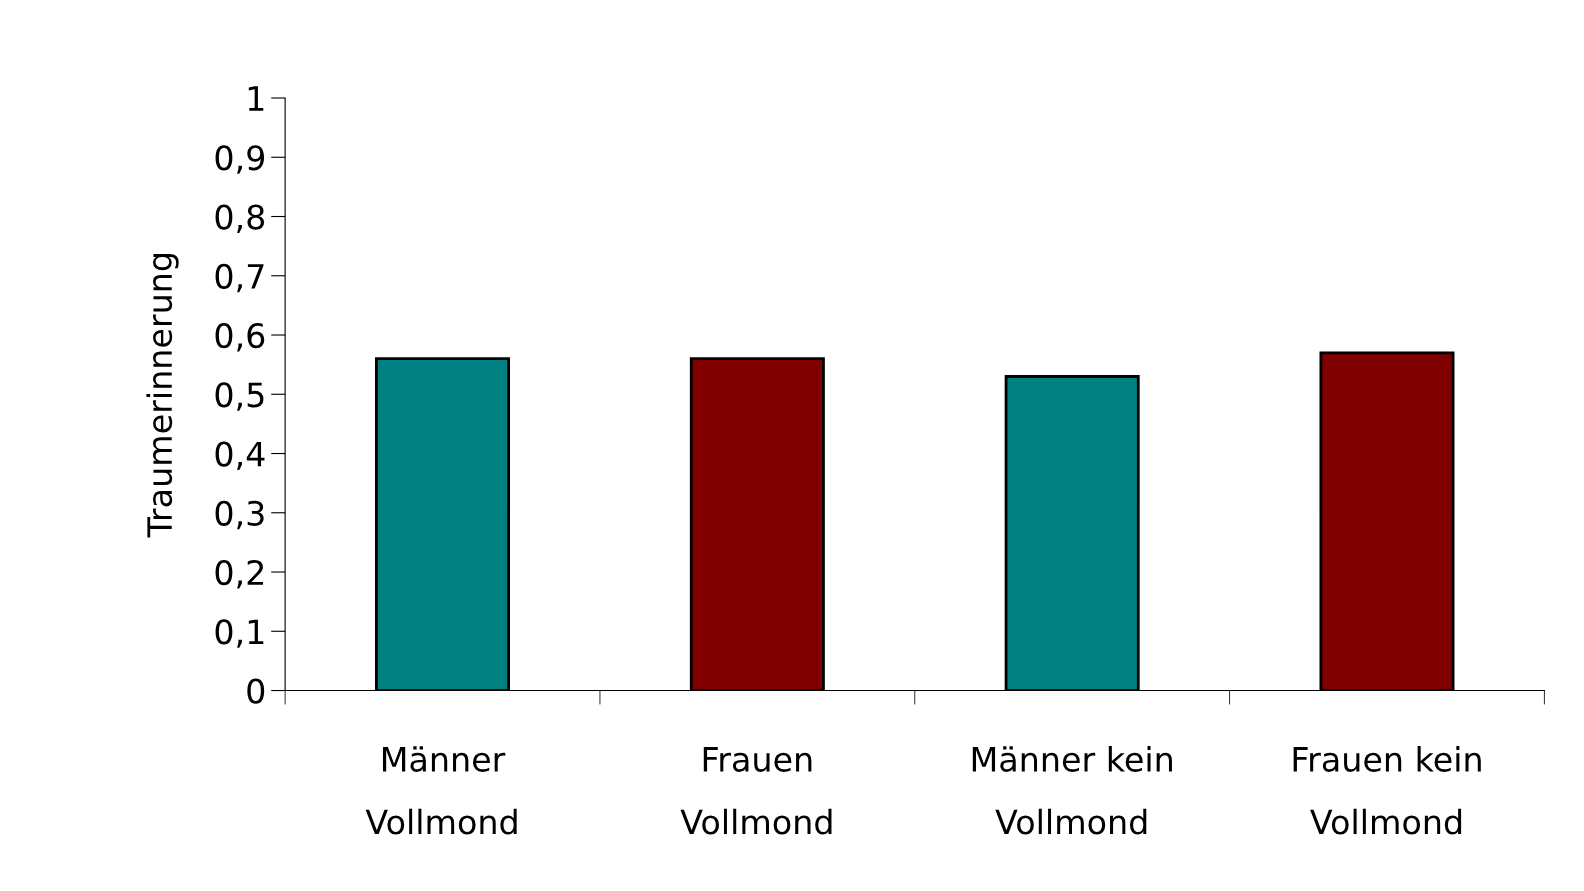  What do you see at coordinates (239, 278) in the screenshot?
I see `y-tick-label: 0,7` at bounding box center [239, 278].